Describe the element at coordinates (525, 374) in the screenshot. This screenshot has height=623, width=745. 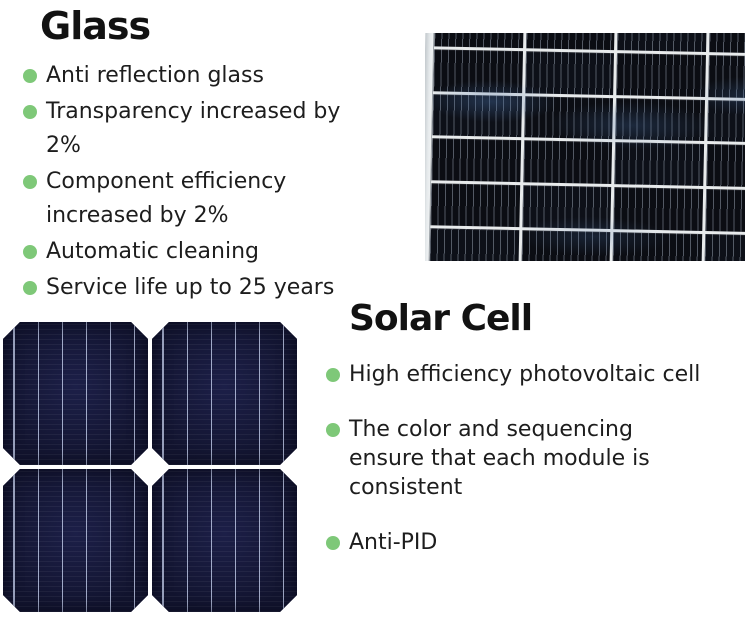
I see `list-item-text: High efficiency photovoltaic cell` at that location.